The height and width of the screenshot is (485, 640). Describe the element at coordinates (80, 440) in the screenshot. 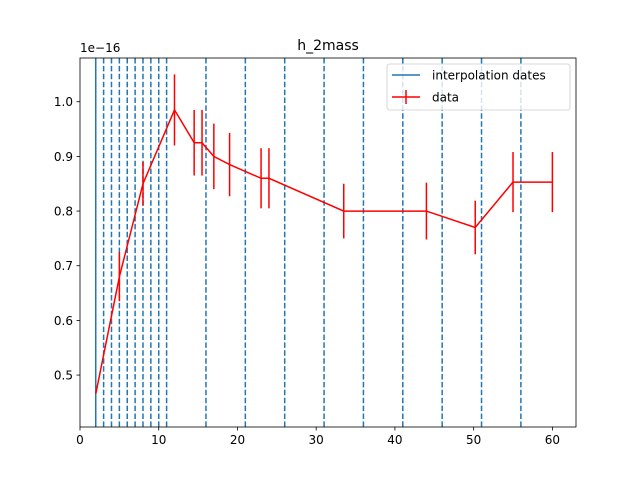

I see `x-tick-label-0: 0` at that location.